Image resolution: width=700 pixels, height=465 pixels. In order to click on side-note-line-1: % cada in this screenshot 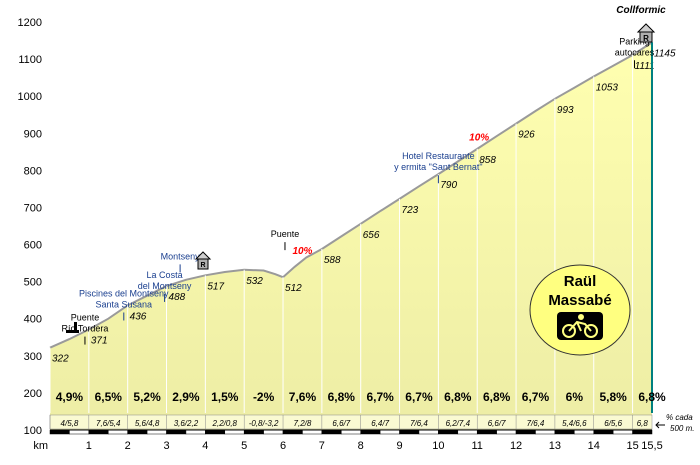, I will do `click(679, 417)`.